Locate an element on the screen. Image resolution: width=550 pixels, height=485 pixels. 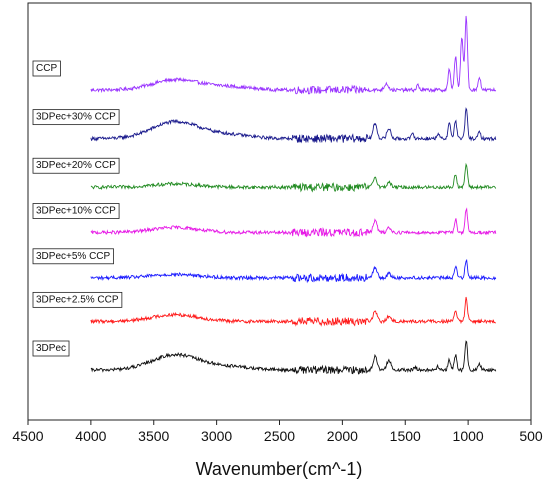
x-tick-label: 1500 is located at coordinates (405, 436).